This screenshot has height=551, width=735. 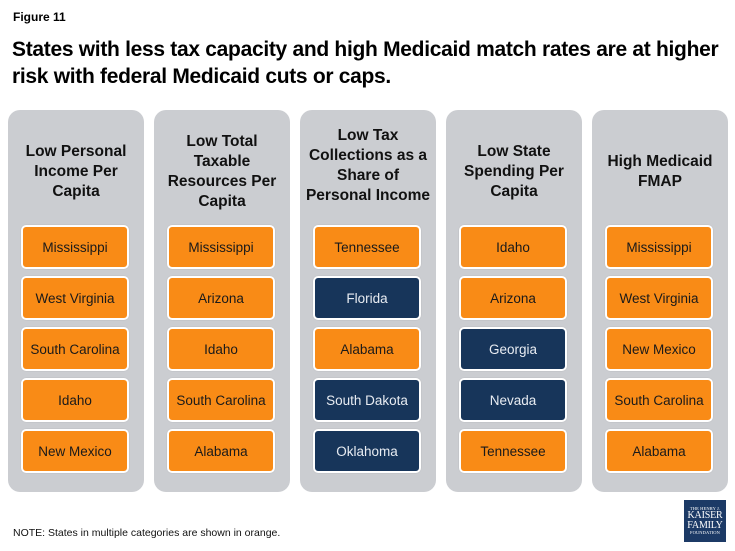 What do you see at coordinates (222, 171) in the screenshot?
I see `column-heading: Low Total Taxable Resources Per Capita` at bounding box center [222, 171].